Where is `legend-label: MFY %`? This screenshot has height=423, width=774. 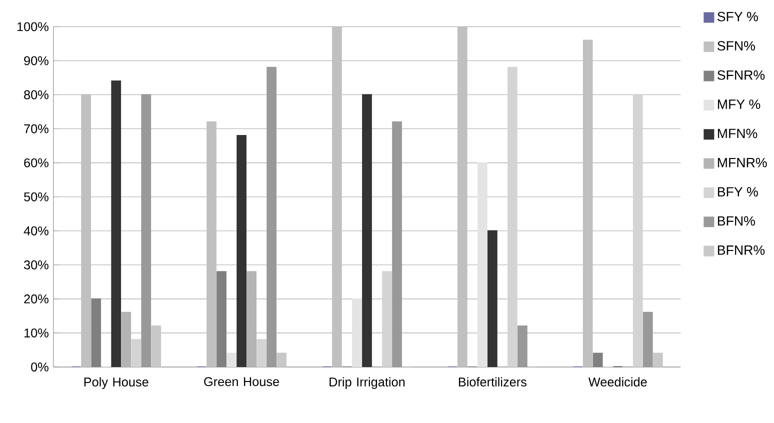
legend-label: MFY % is located at coordinates (739, 104).